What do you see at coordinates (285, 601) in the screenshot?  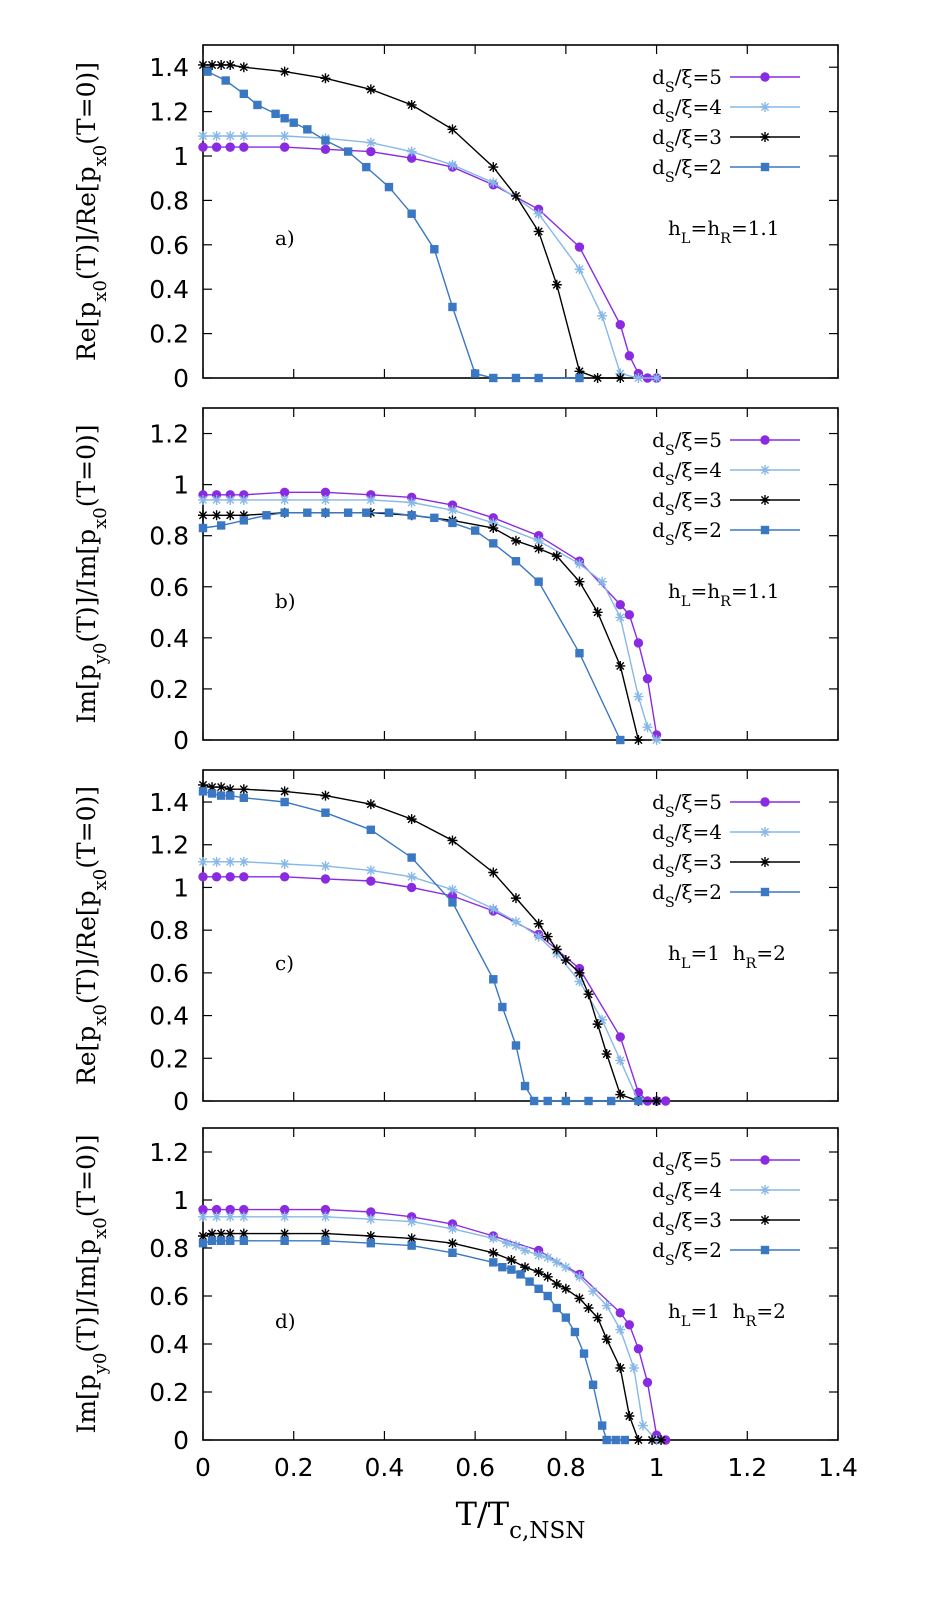 I see `panel-label: b)` at bounding box center [285, 601].